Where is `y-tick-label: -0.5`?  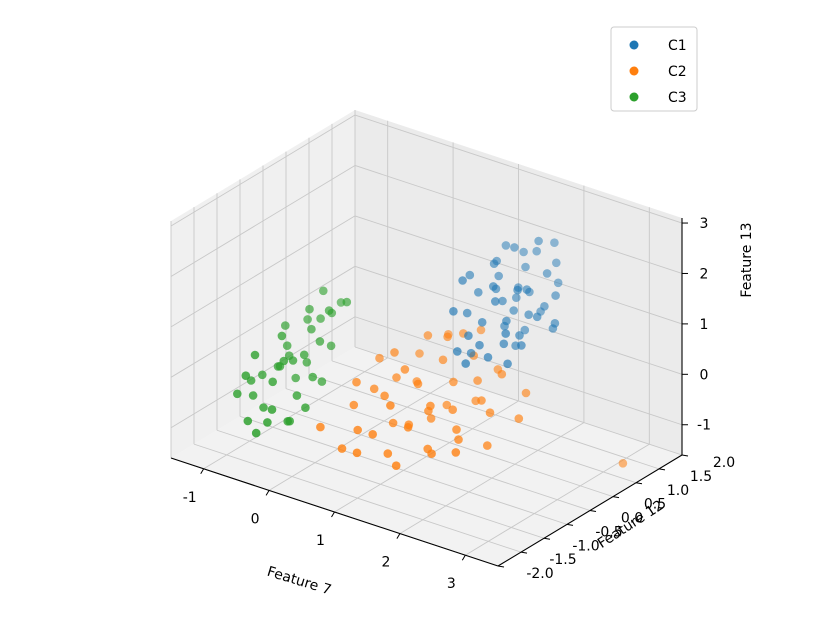
y-tick-label: -0.5 is located at coordinates (608, 532).